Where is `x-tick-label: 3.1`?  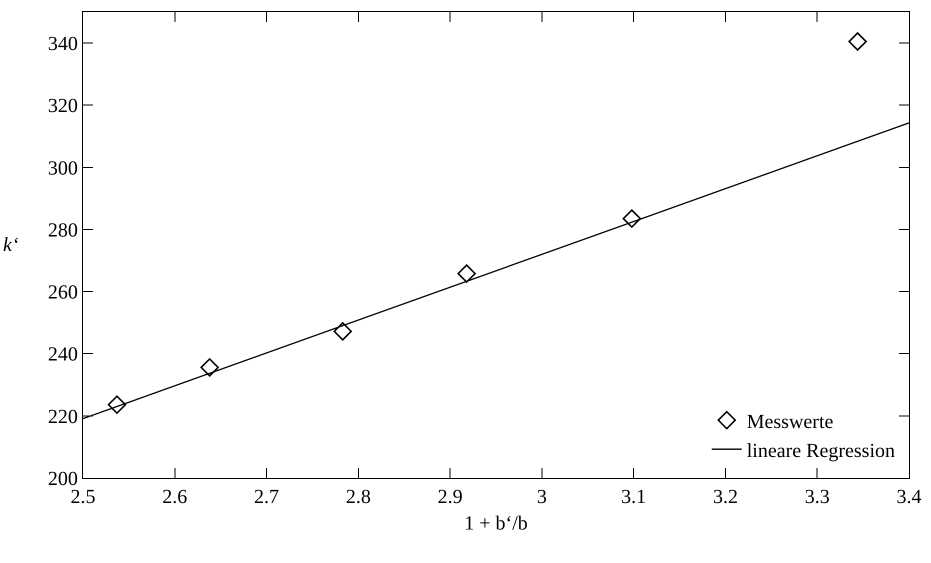 x-tick-label: 3.1 is located at coordinates (633, 497).